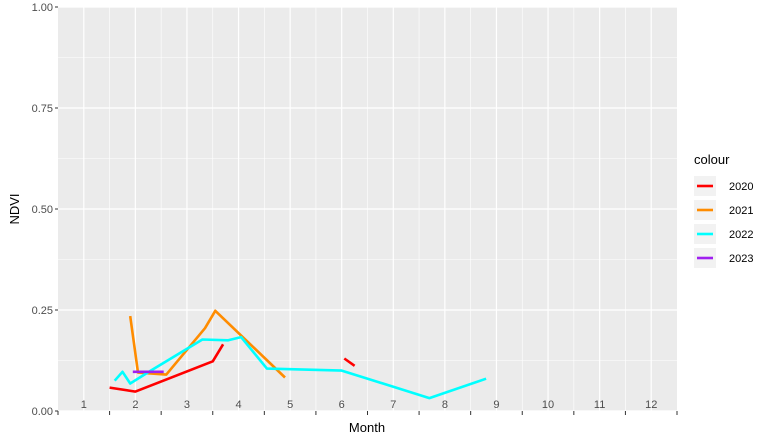  I want to click on x-tick-label: 3, so click(187, 405).